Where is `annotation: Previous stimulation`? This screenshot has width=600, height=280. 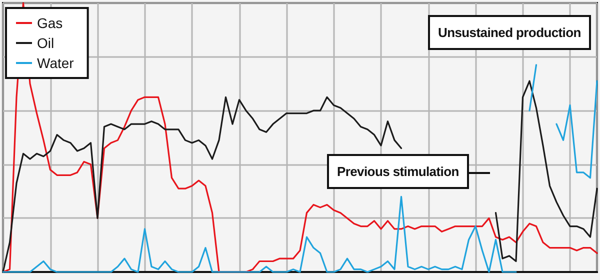
annotation: Previous stimulation is located at coordinates (398, 171).